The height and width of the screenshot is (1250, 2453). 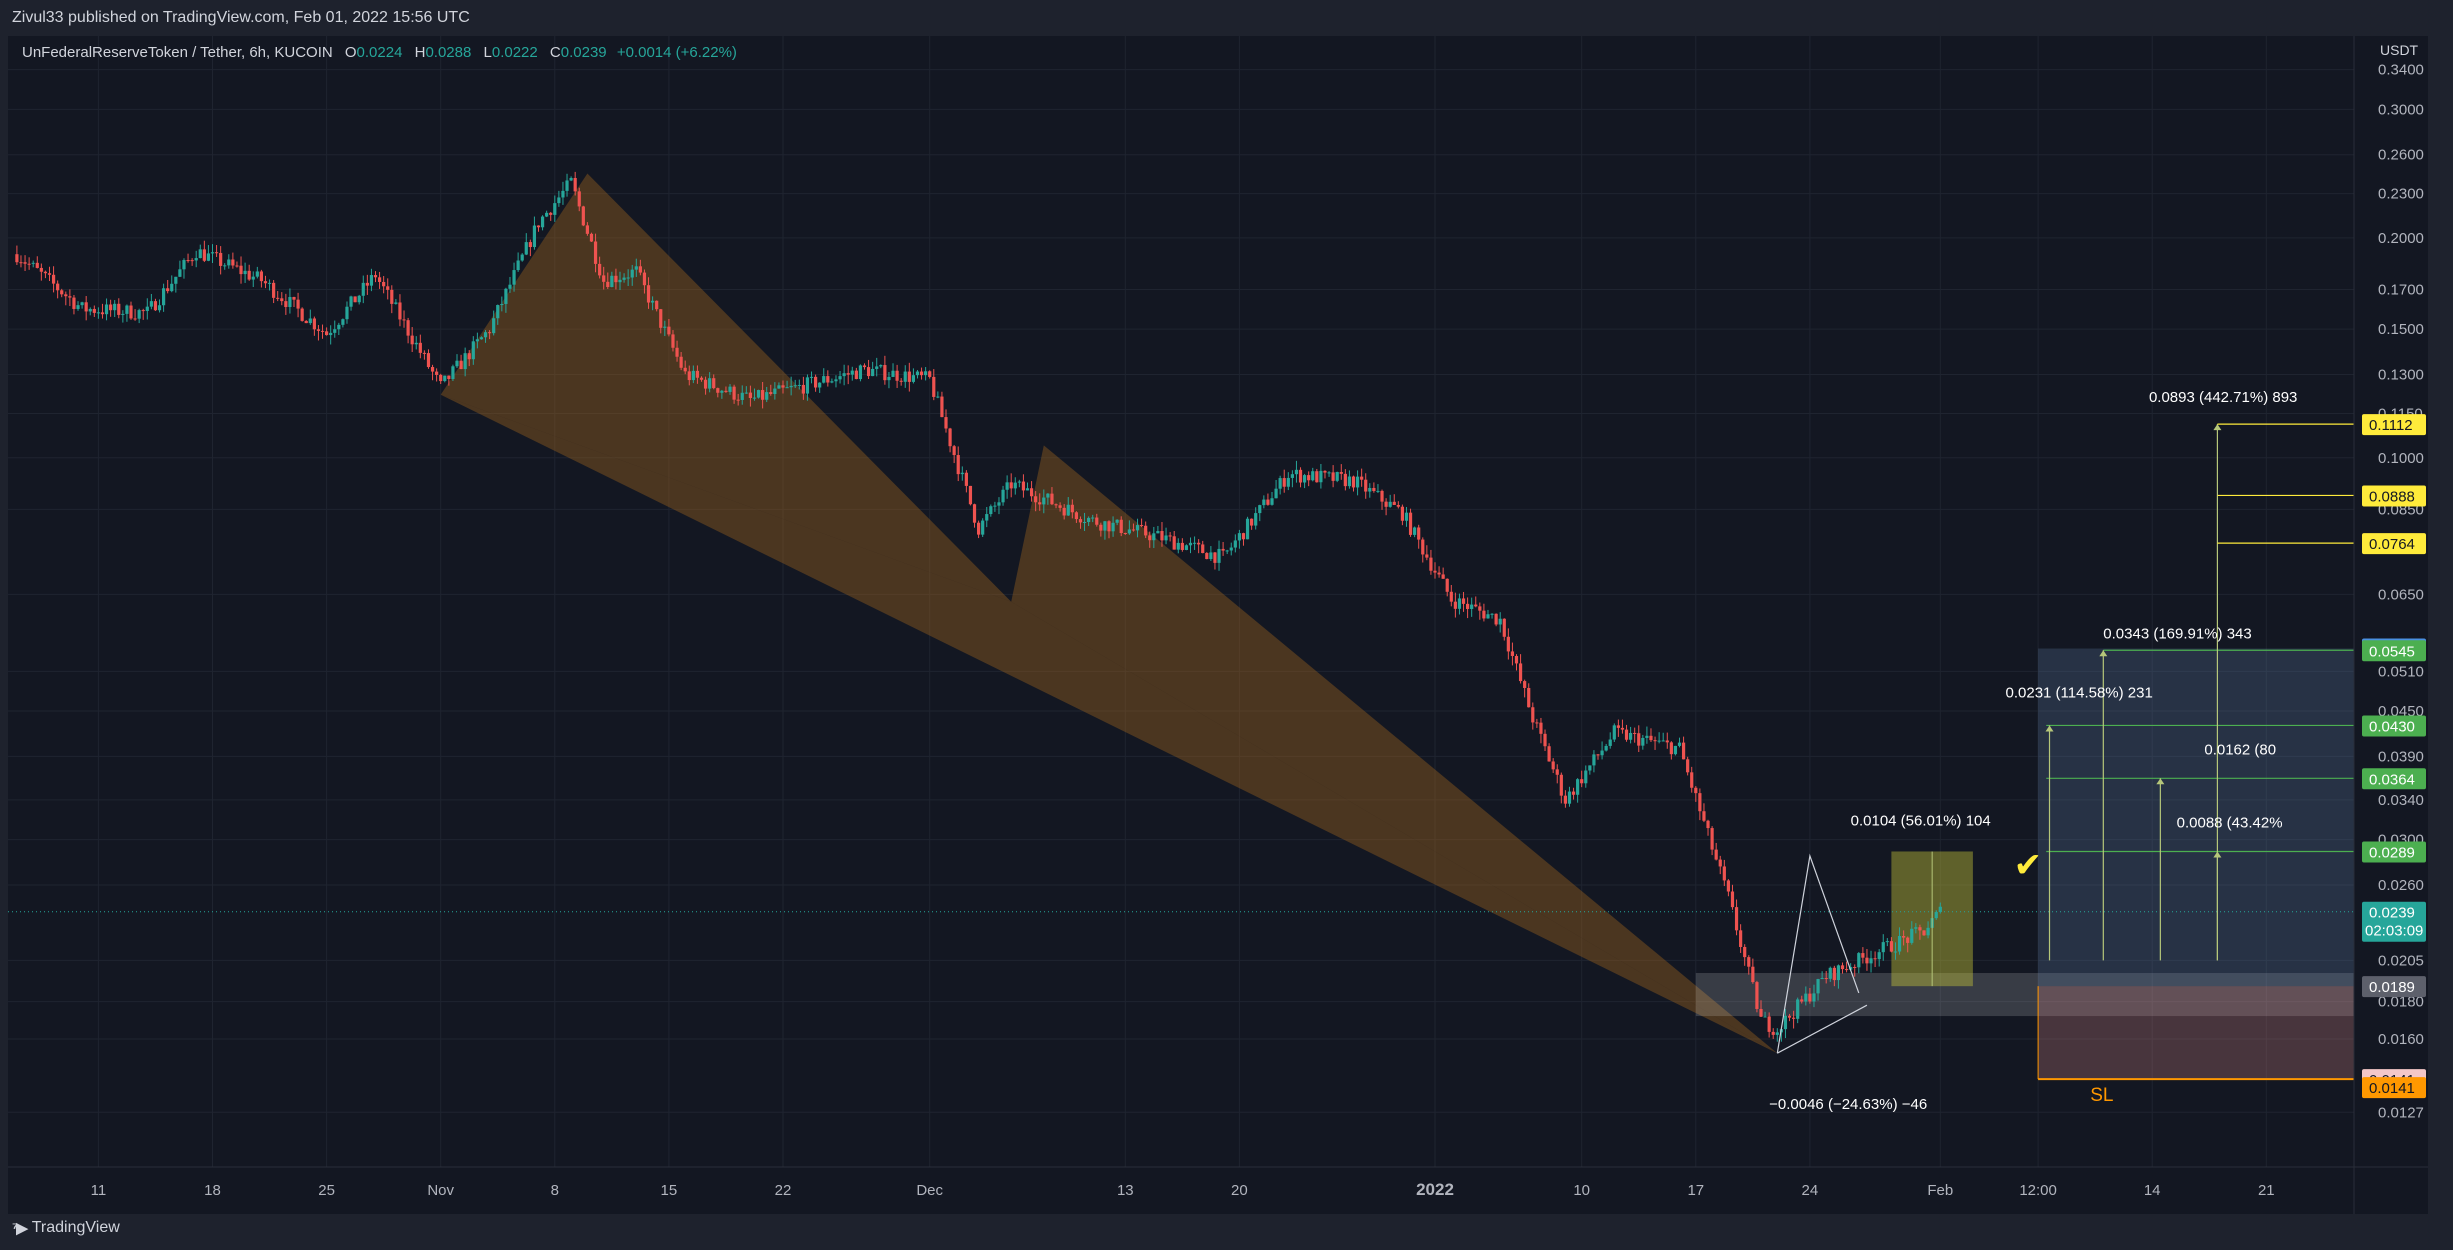 I want to click on annotation-target-4: 0.0162 (80, so click(x=2240, y=749).